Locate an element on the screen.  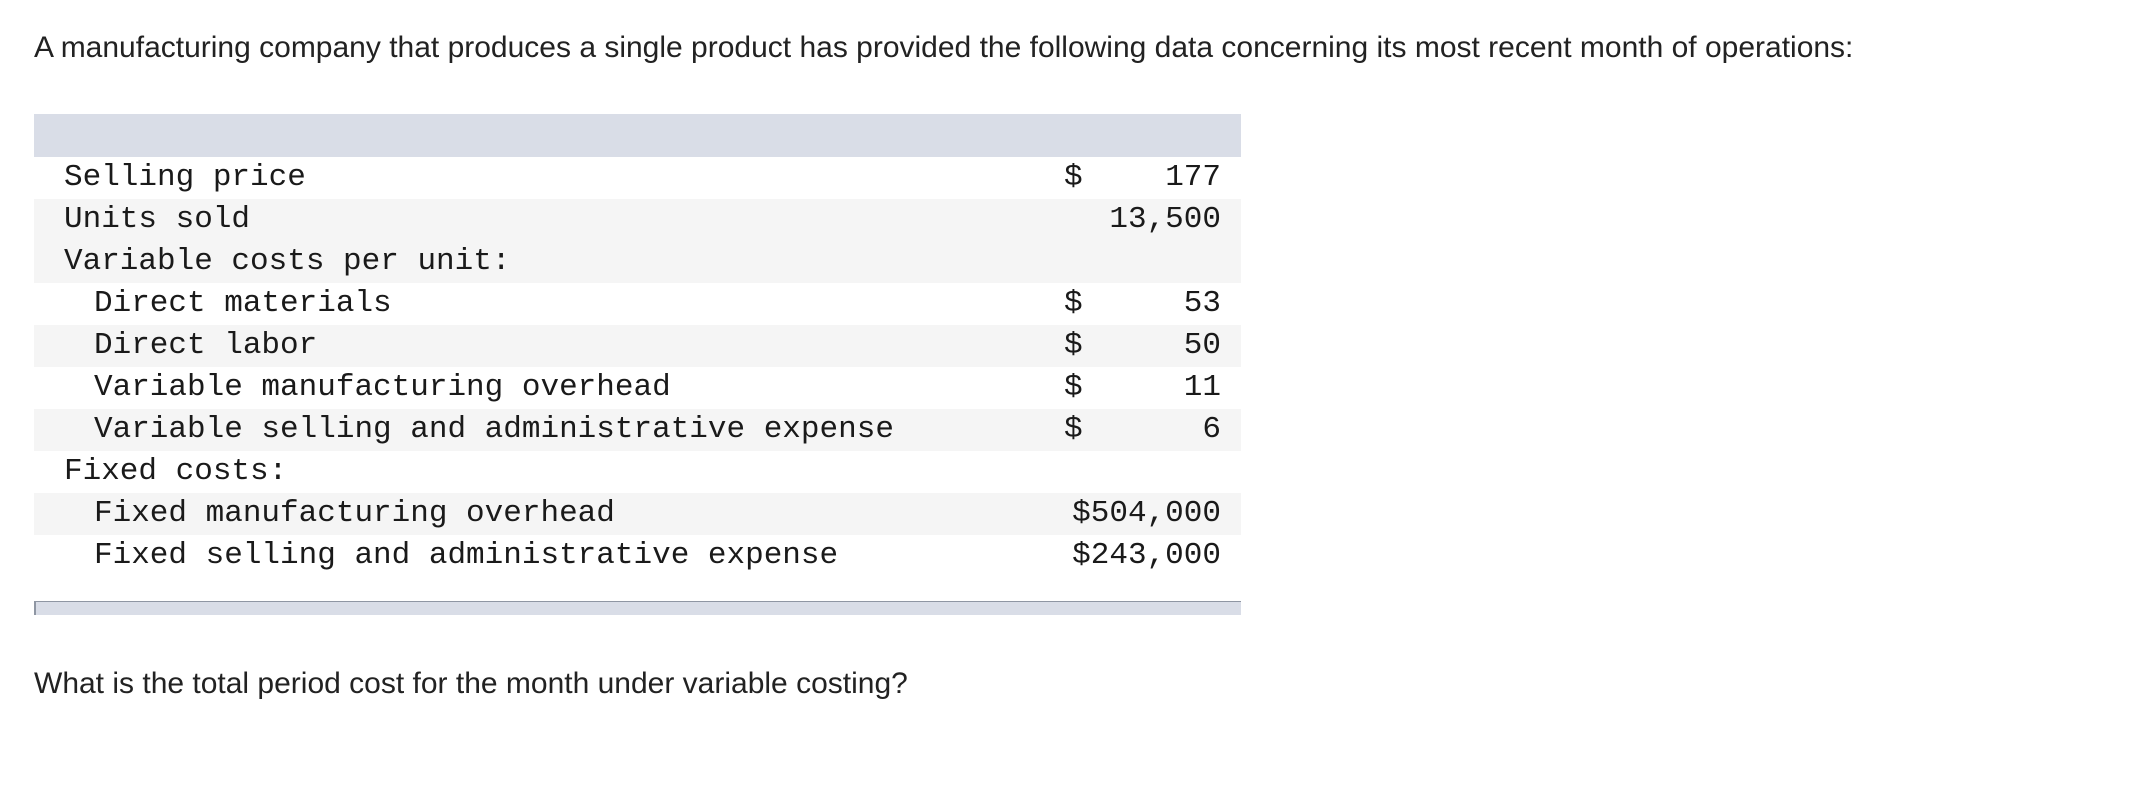
table-header-band is located at coordinates (637, 135).